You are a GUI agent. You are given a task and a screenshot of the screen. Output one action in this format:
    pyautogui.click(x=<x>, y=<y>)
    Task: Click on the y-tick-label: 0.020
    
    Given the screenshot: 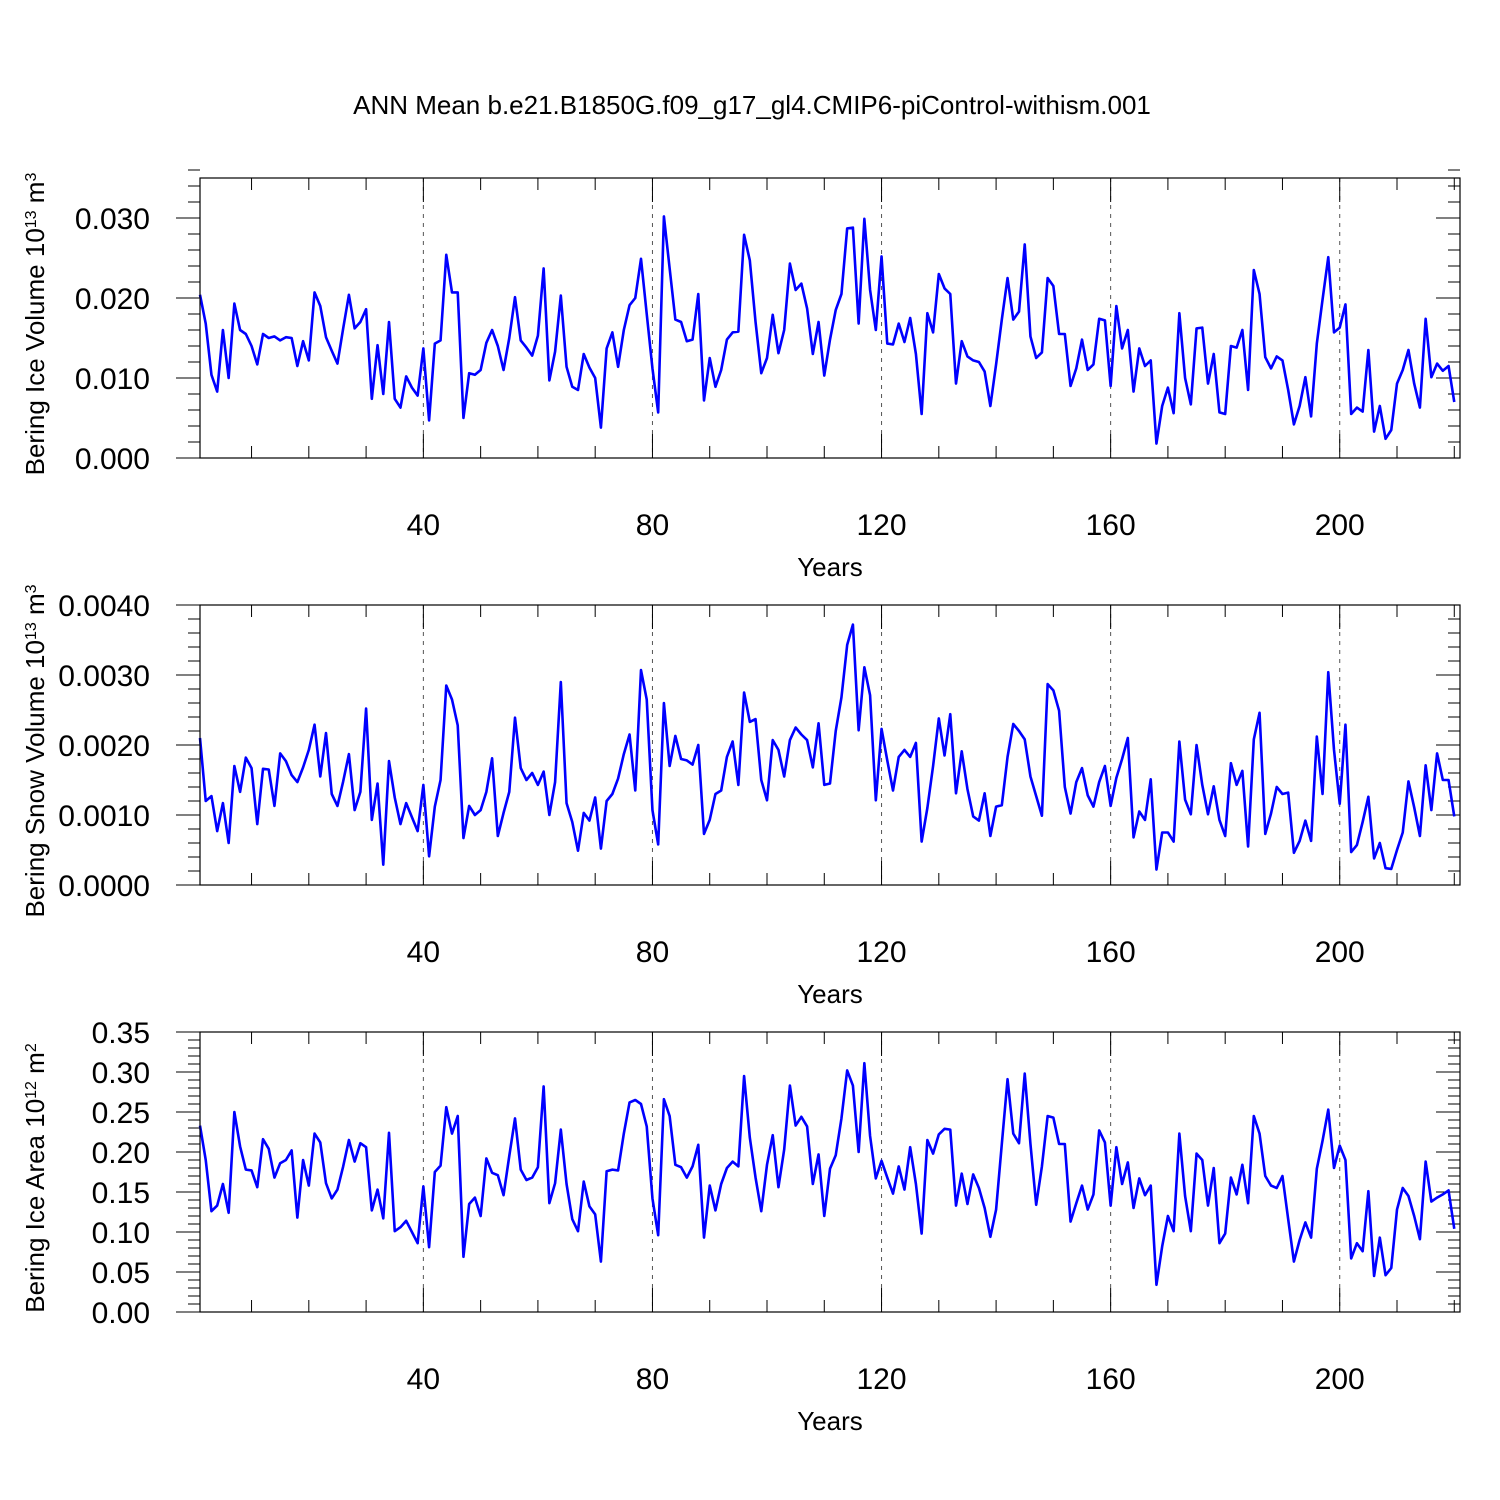 What is the action you would take?
    pyautogui.click(x=112, y=299)
    